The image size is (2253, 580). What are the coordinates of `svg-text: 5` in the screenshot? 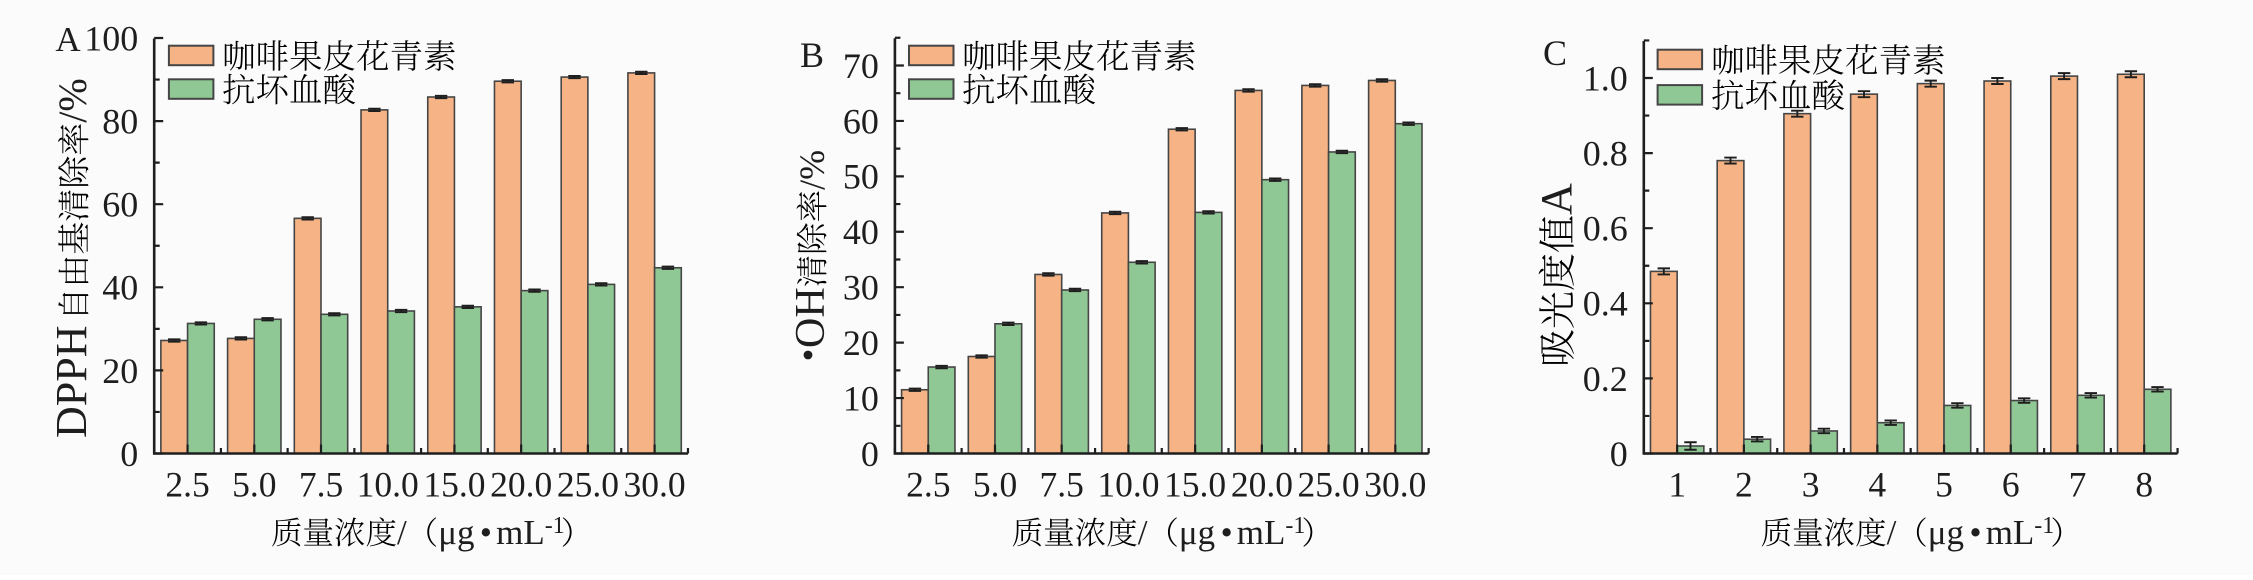 It's located at (1944, 484).